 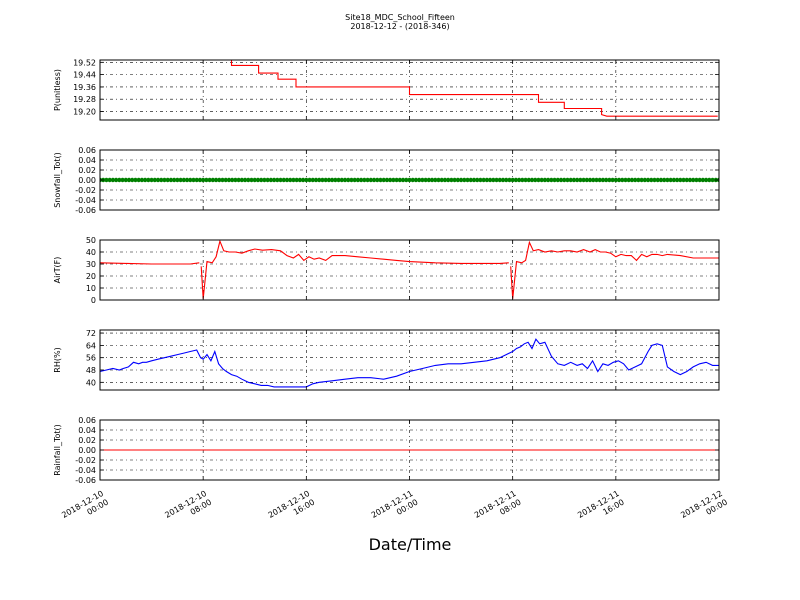 I want to click on panel-3: 72 64 56 48 40 RH(%), so click(x=386, y=360).